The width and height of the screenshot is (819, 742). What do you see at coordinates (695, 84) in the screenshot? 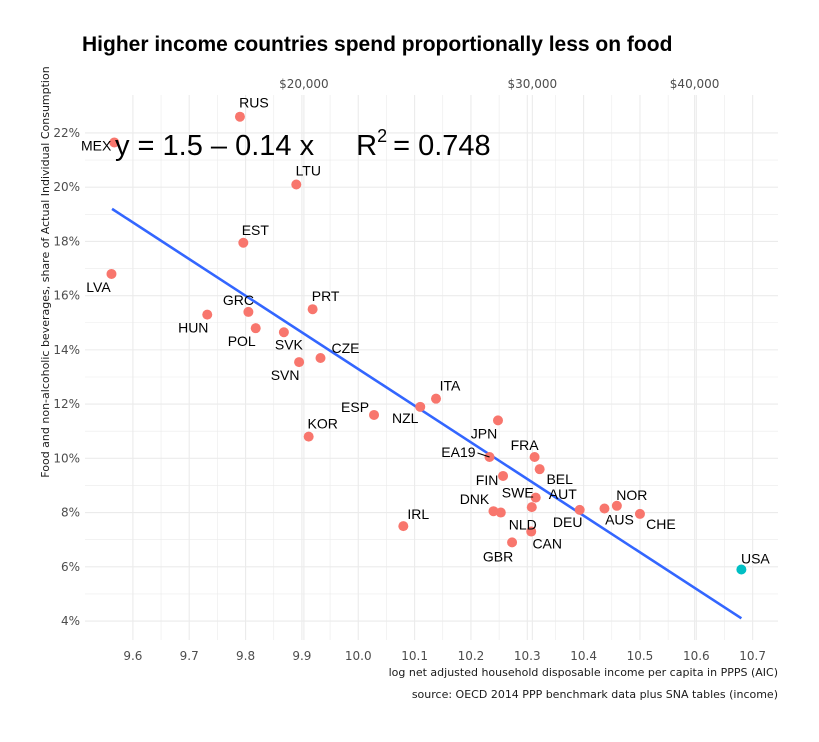
I see `secondary-x-tick-label: $40,000` at bounding box center [695, 84].